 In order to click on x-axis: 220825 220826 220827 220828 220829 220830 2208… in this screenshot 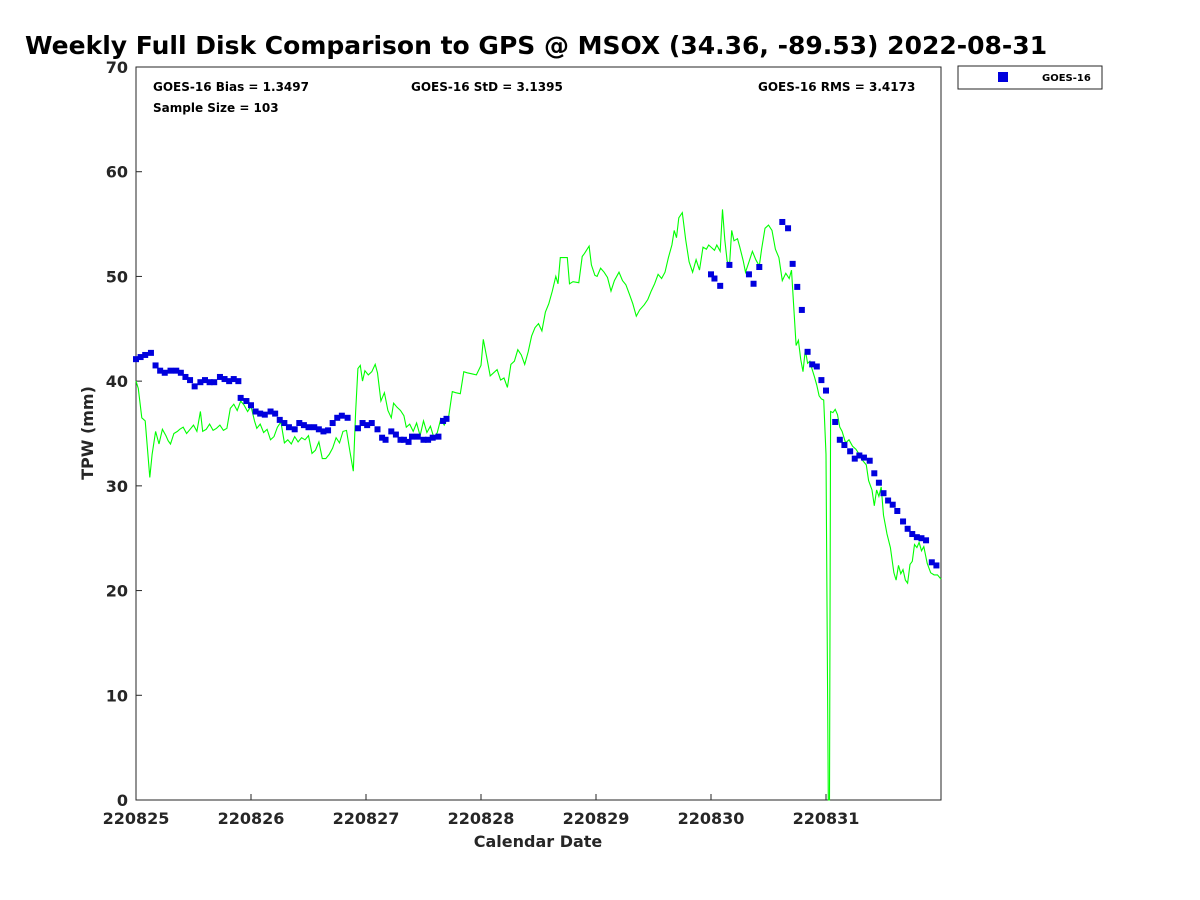, I will do `click(481, 811)`.